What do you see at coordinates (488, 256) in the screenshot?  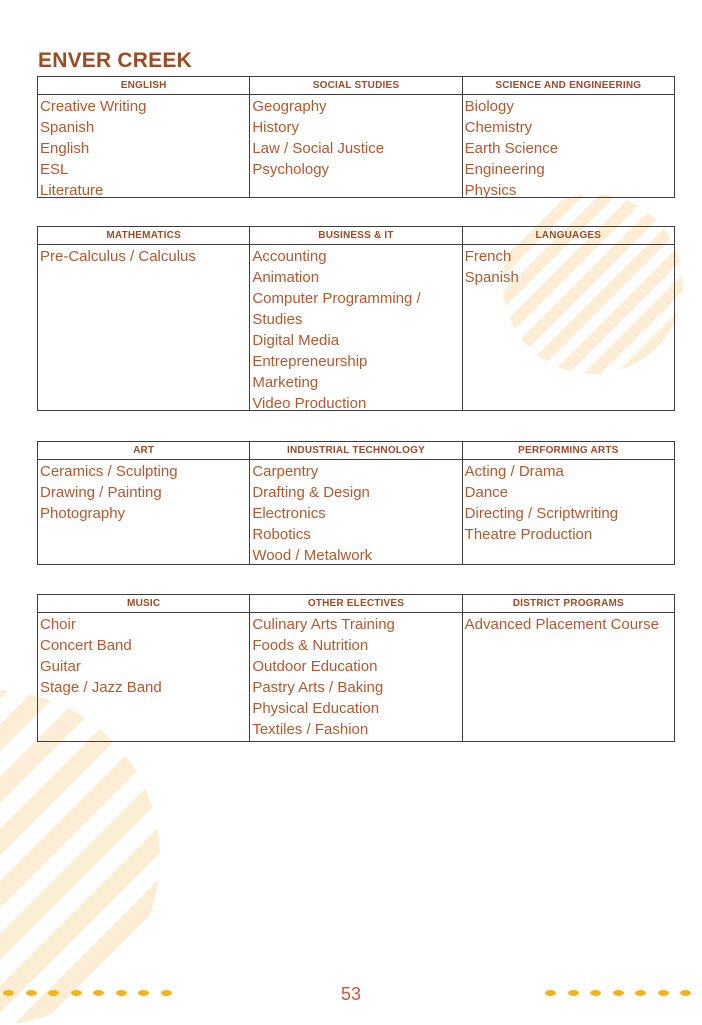 I see `course-item: French` at bounding box center [488, 256].